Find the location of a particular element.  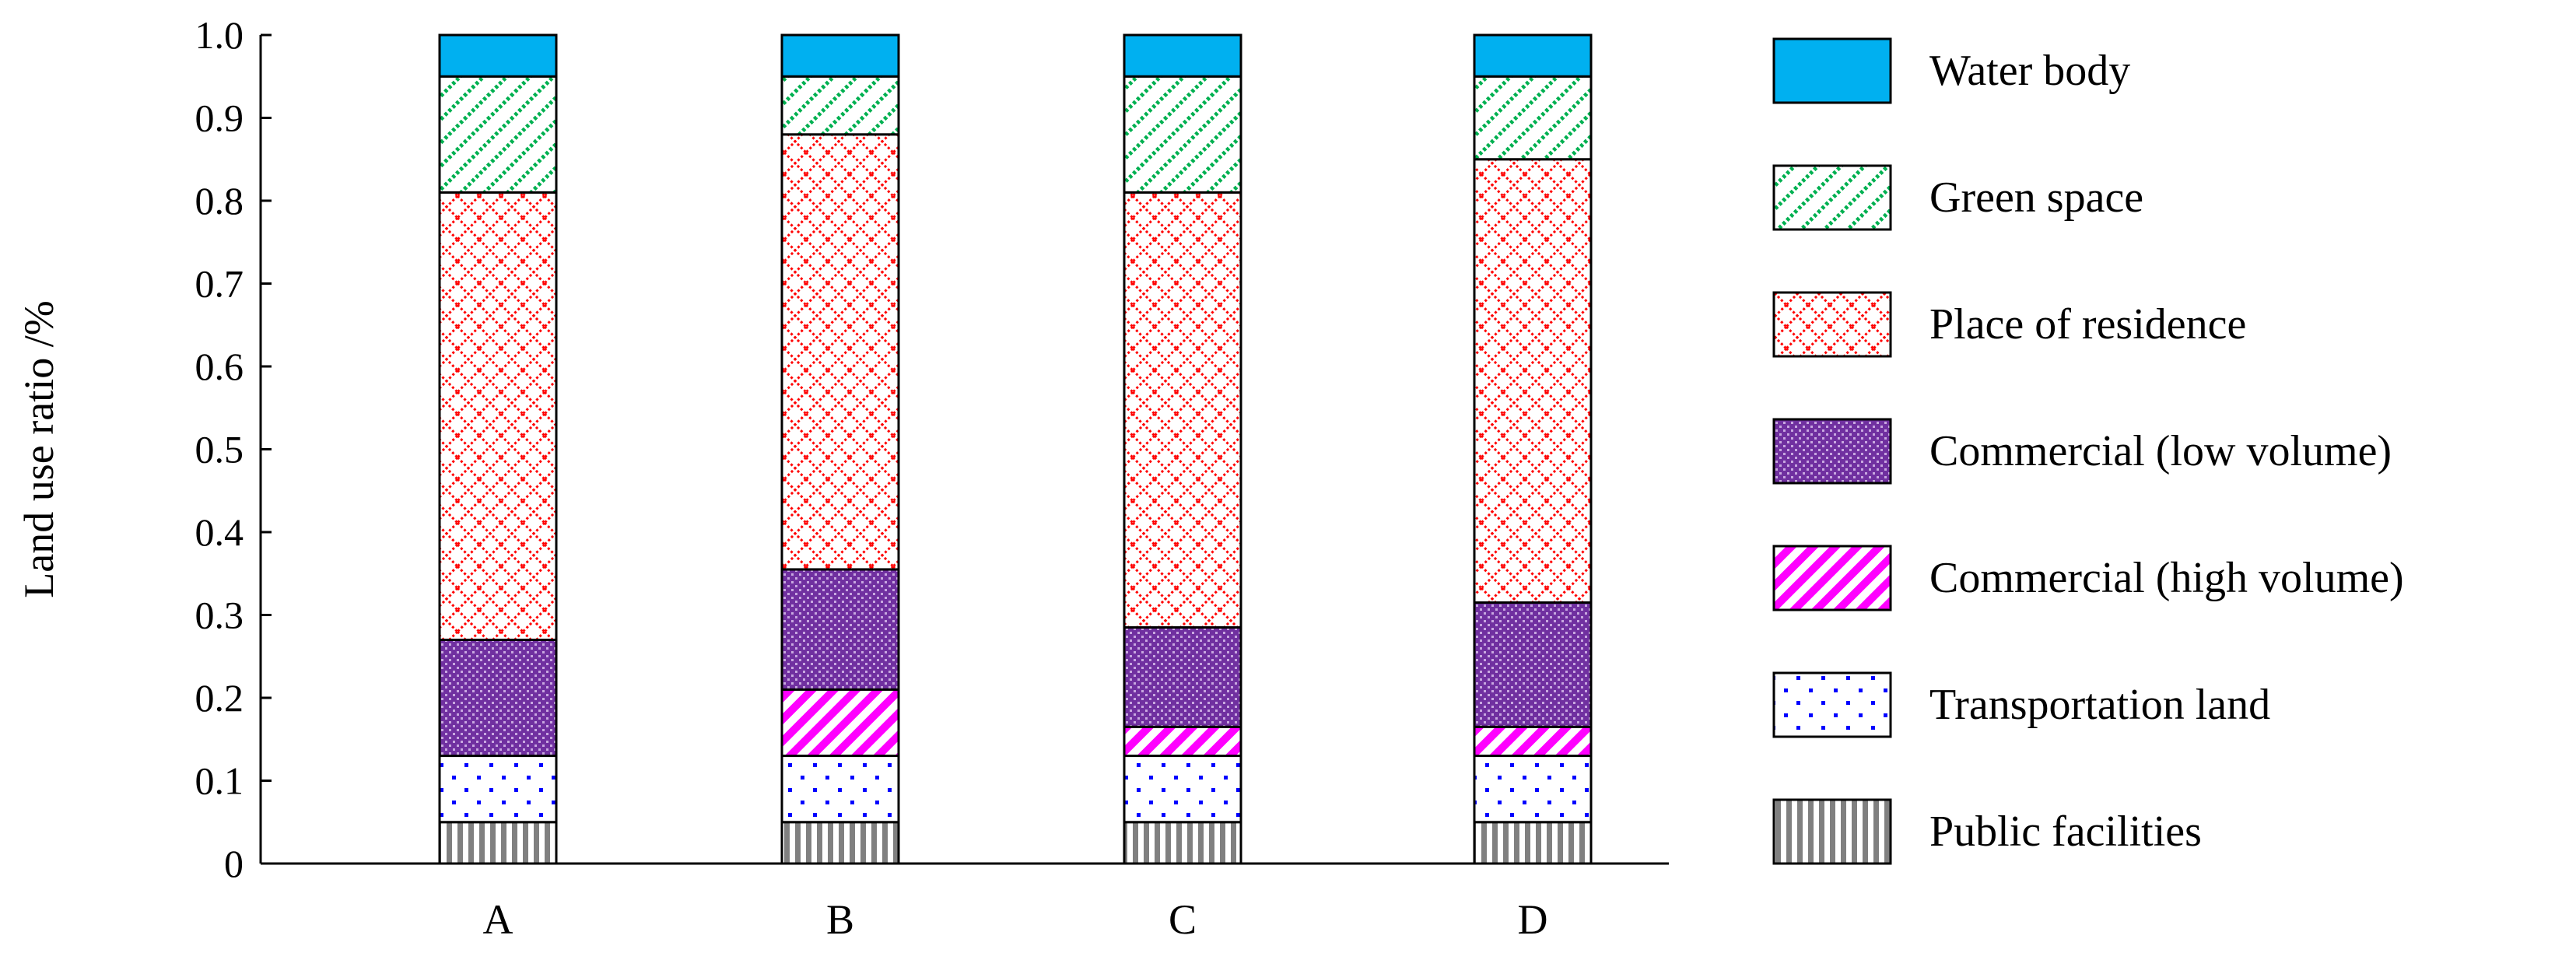

bar-segment-c-commercial-low-volume is located at coordinates (1182, 676).